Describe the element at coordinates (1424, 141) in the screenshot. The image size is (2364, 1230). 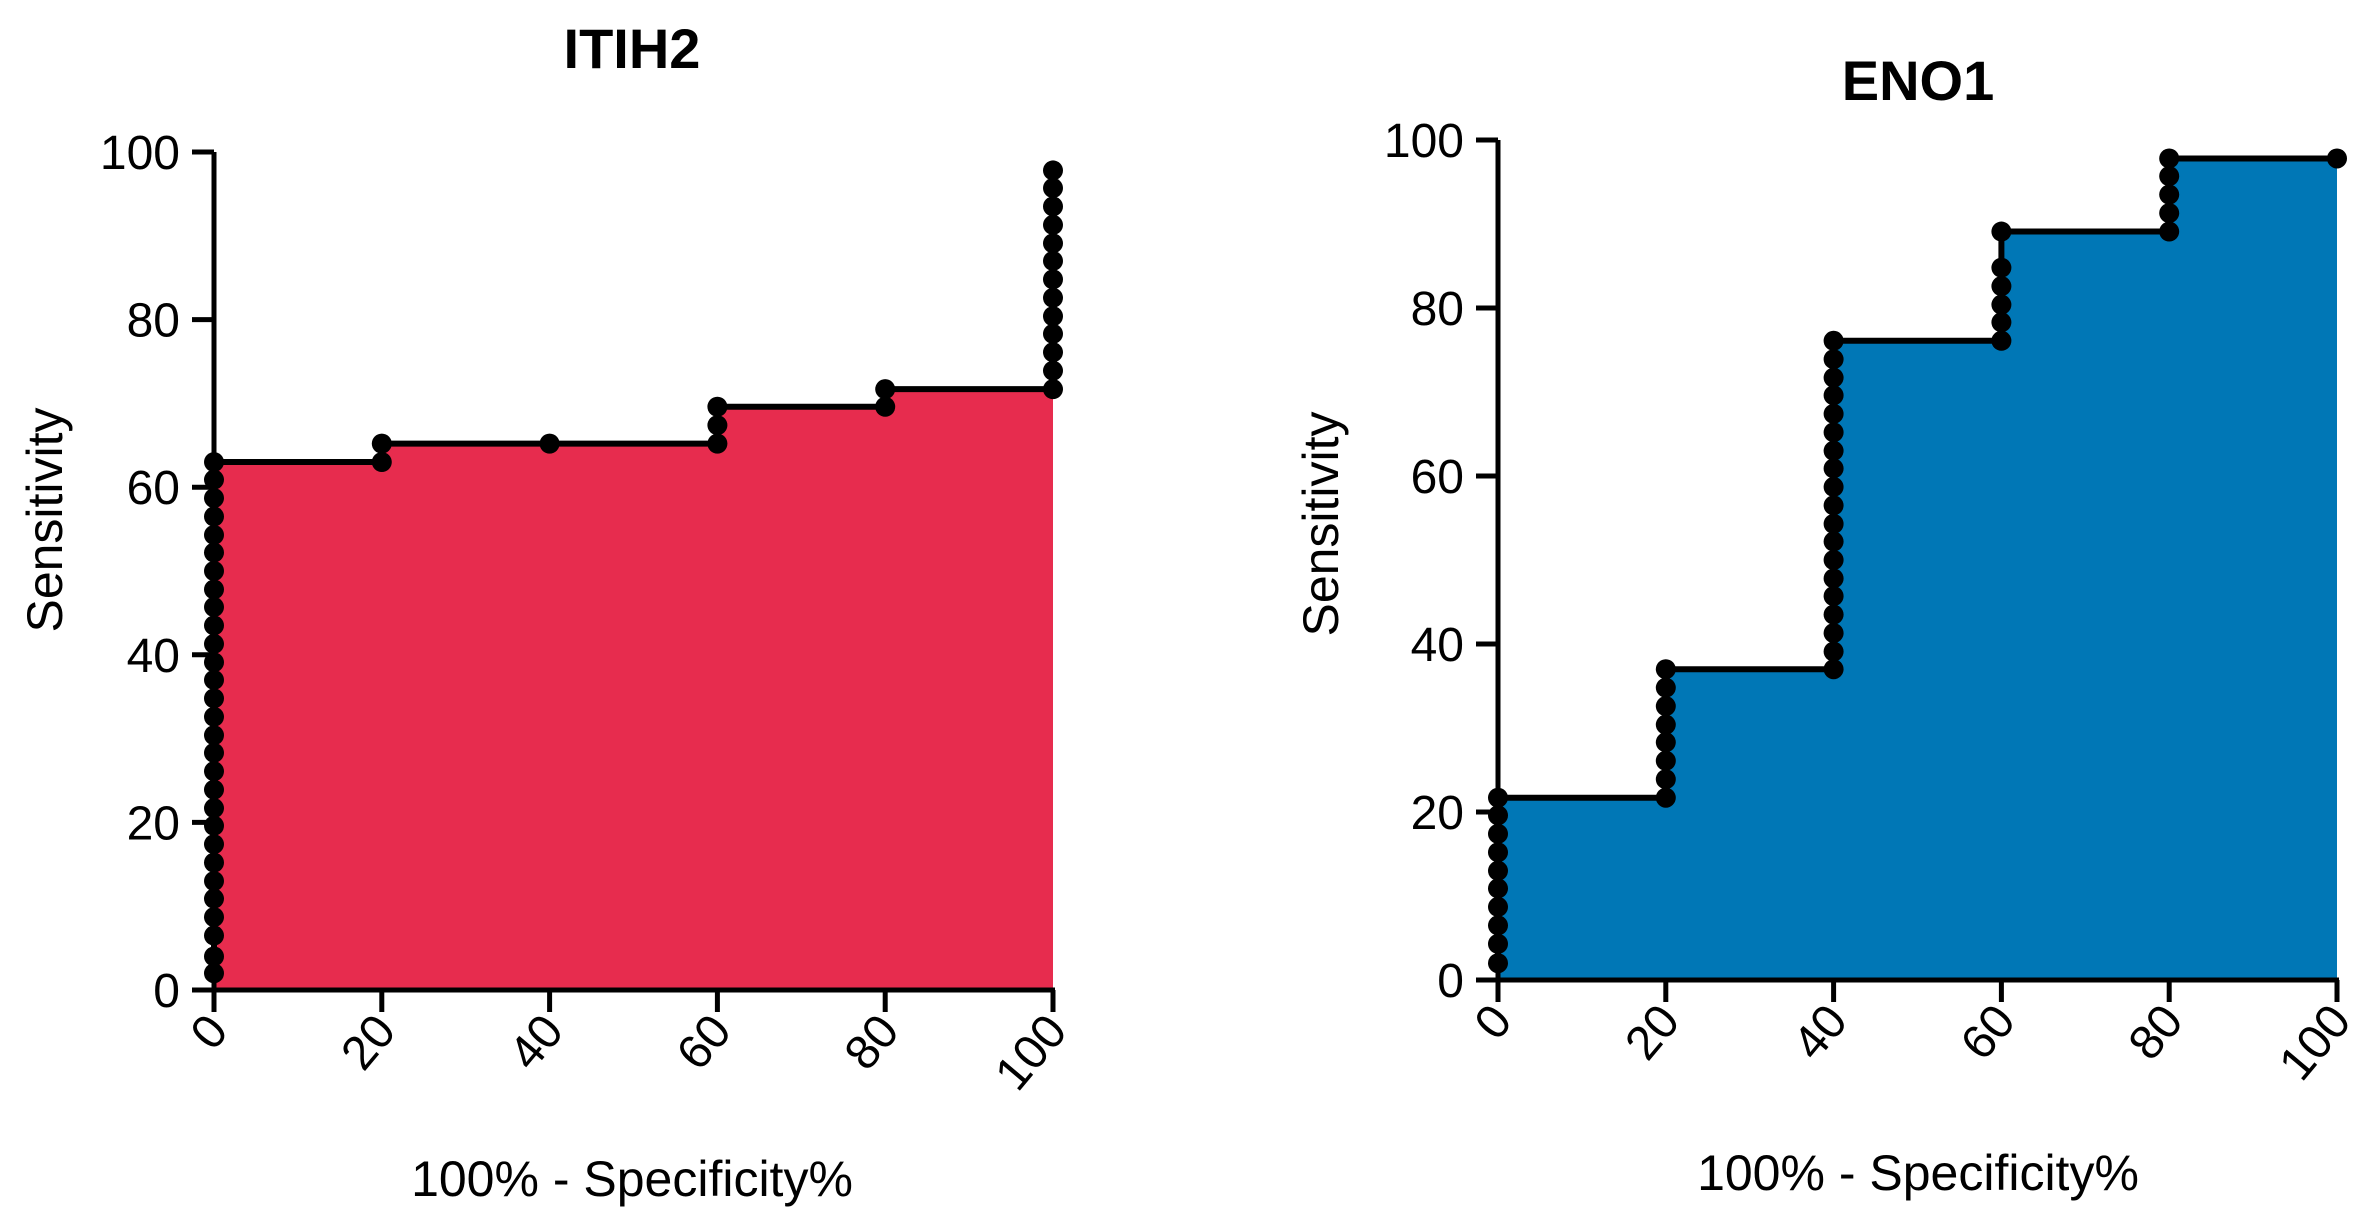
I see `y-tick-label: 100` at that location.